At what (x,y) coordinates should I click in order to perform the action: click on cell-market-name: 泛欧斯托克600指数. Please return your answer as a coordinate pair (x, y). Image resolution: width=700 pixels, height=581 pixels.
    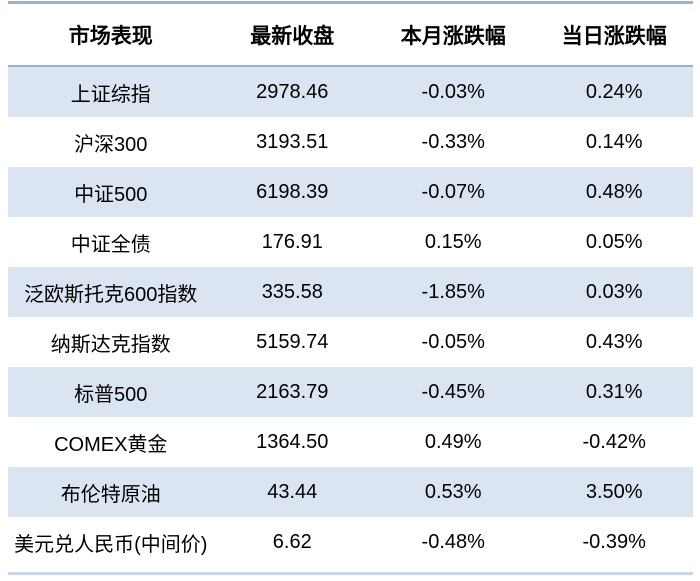
    Looking at the image, I should click on (111, 294).